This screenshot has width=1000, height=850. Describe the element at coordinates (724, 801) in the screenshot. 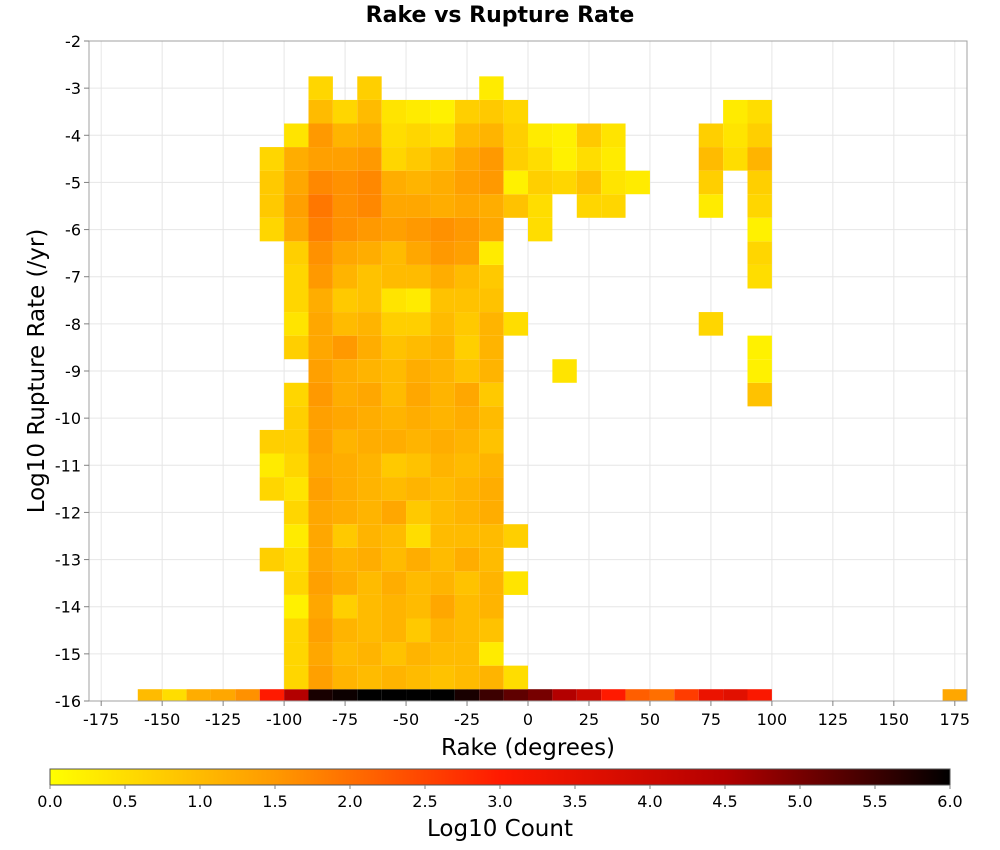

I see `colorbar-tick-label: 4.5` at that location.